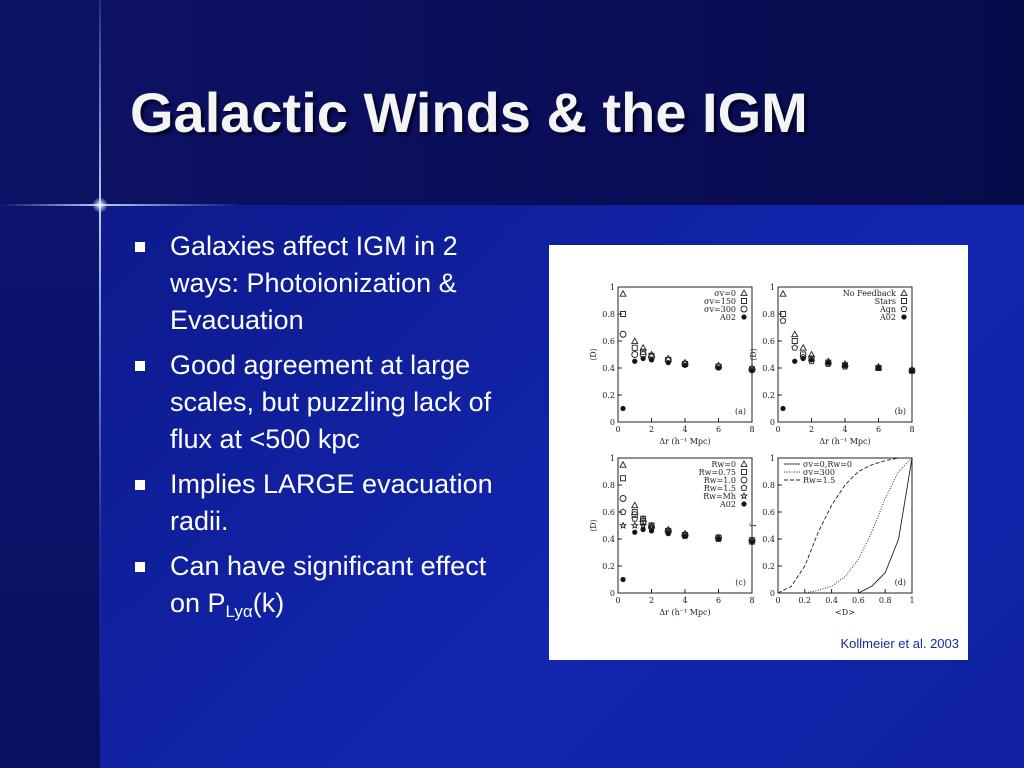  I want to click on panel-label: (a), so click(740, 411).